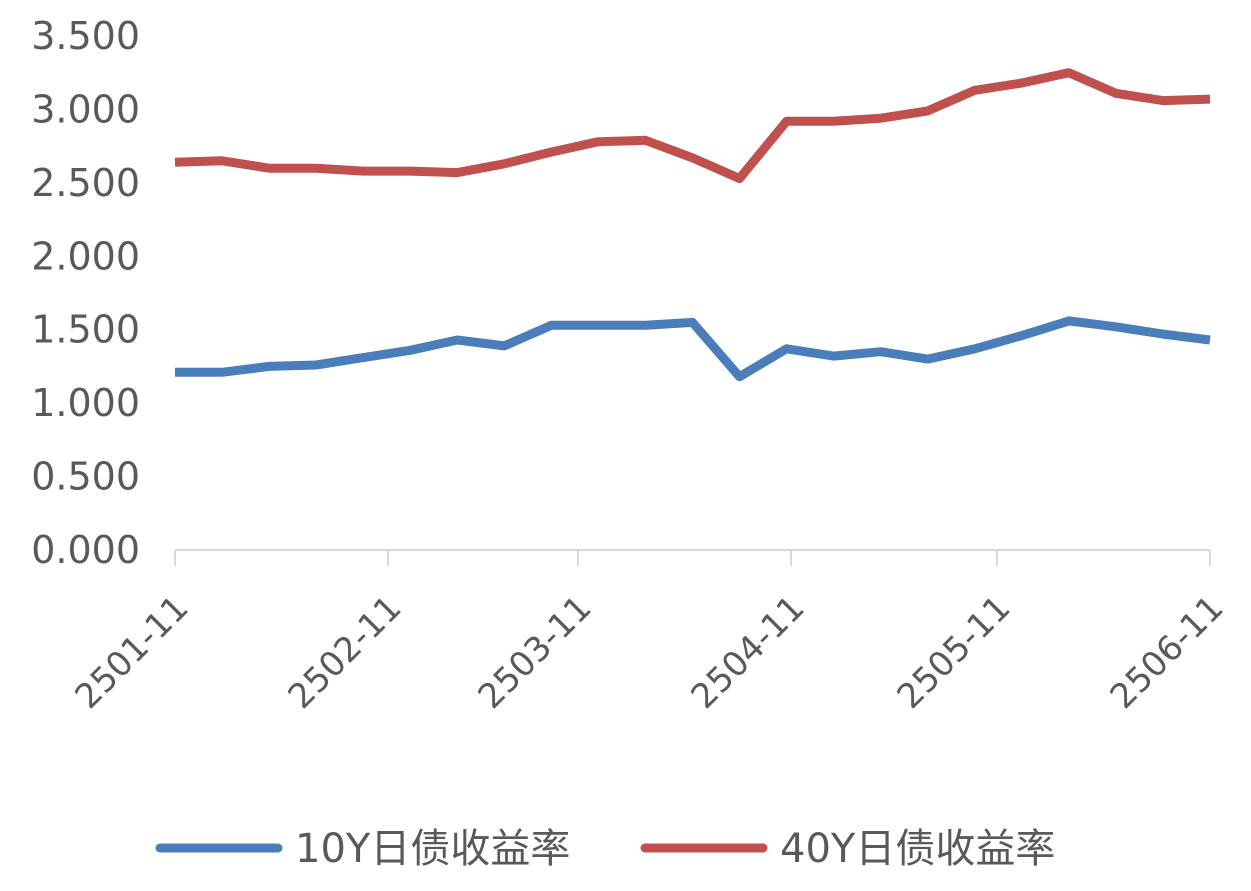 The height and width of the screenshot is (891, 1251). I want to click on y-tick-label: 0.500, so click(85, 477).